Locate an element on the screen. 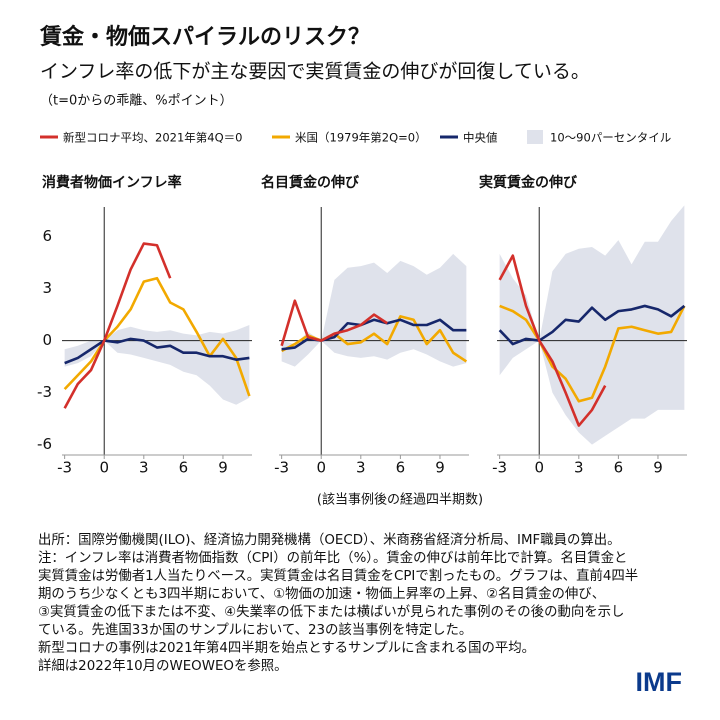  panel-title: 消費者物価インフレ率 is located at coordinates (112, 182).